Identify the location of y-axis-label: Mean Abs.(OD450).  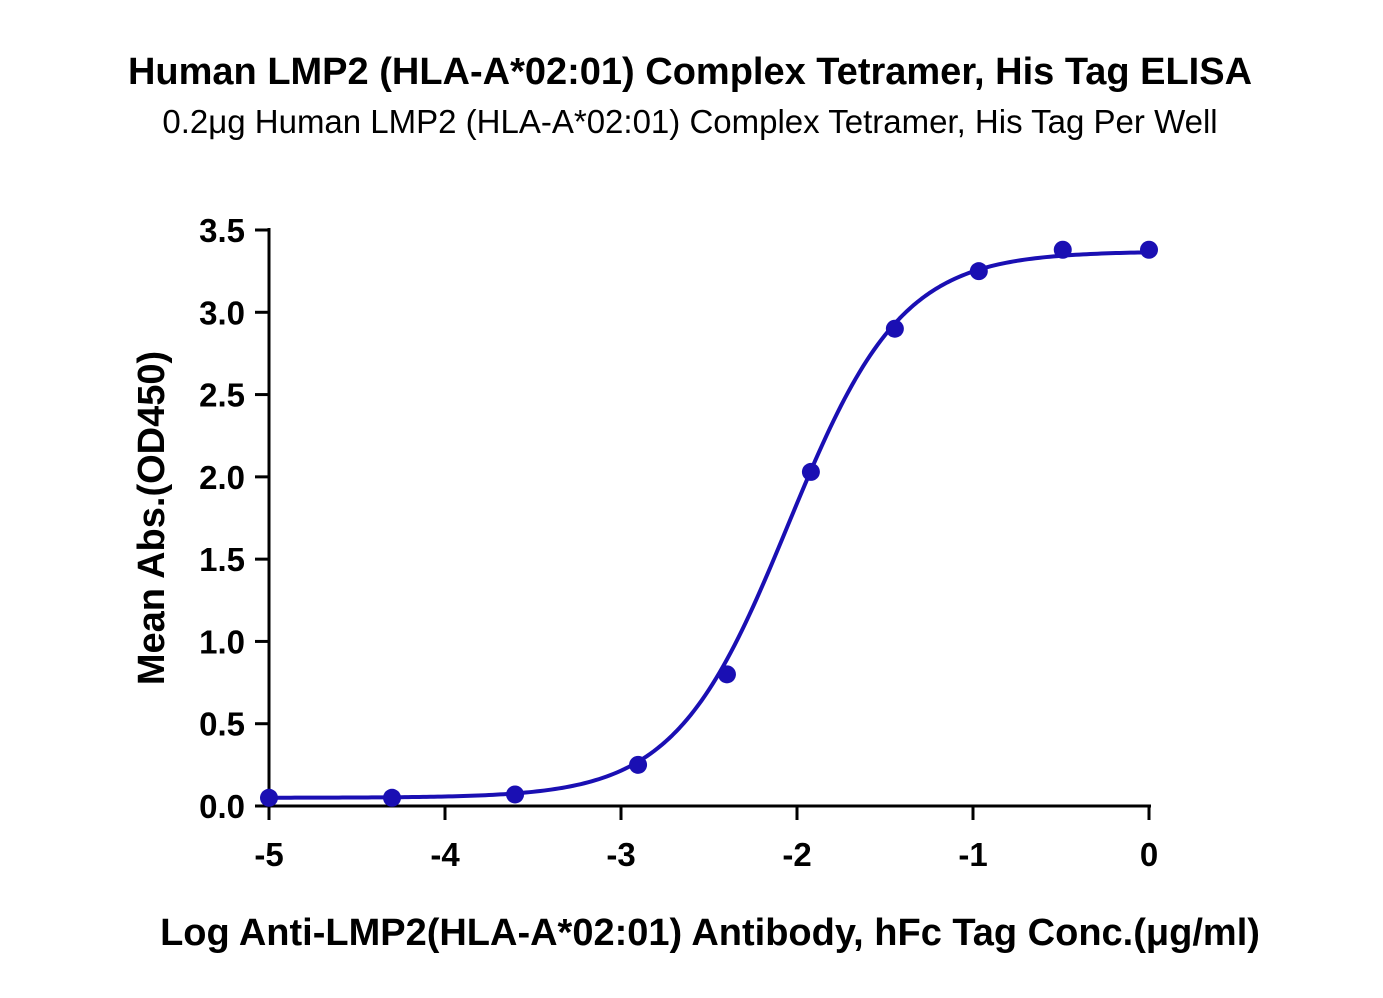
(152, 518).